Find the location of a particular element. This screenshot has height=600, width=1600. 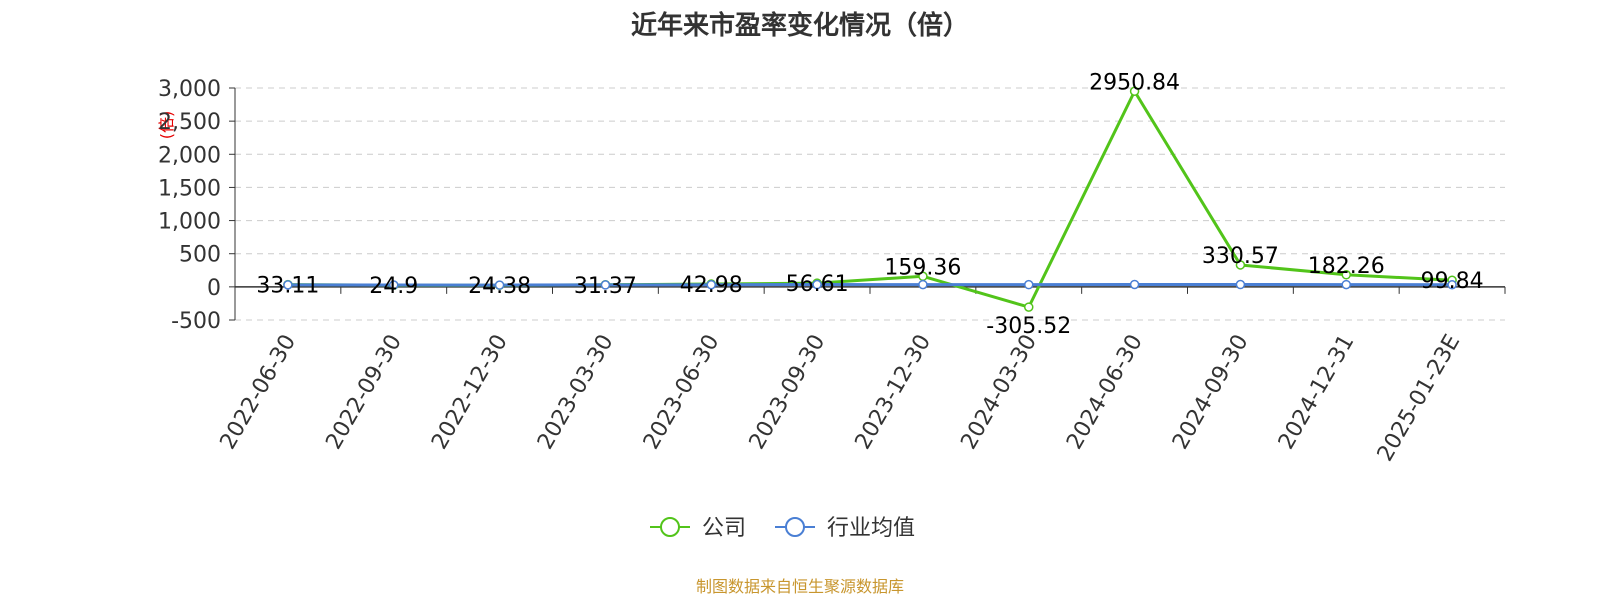

legend-label: 行业均值 is located at coordinates (871, 528).